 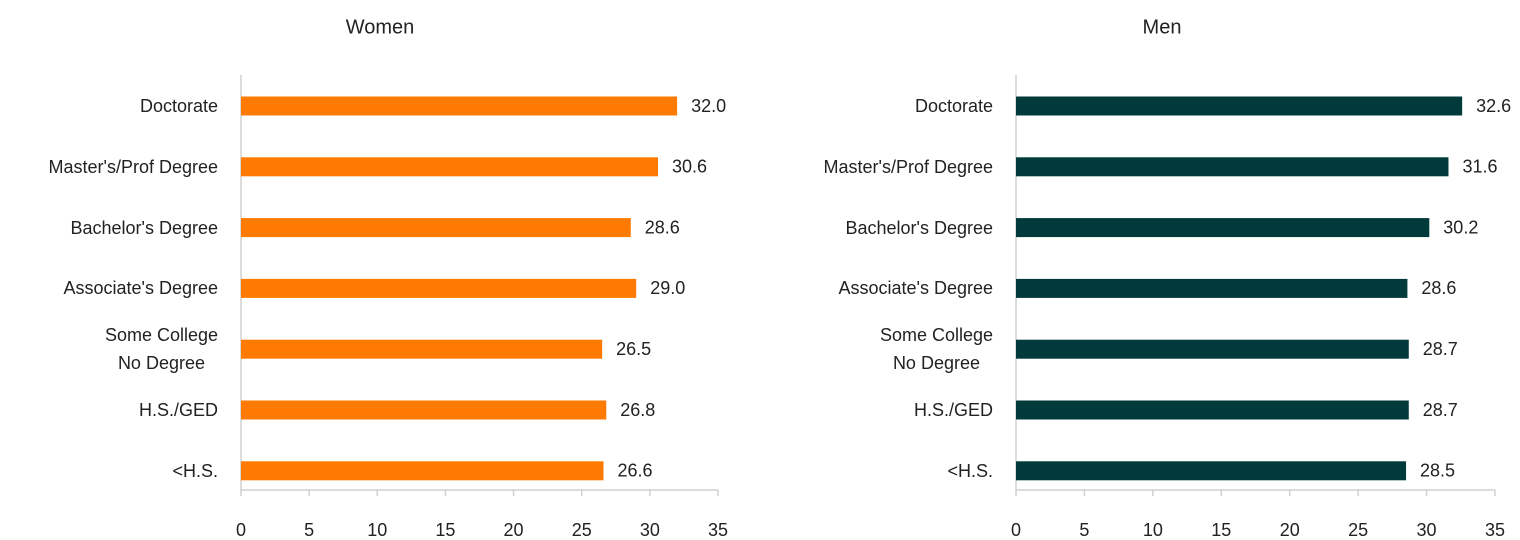 I want to click on data-label: 32.6, so click(x=1493, y=106).